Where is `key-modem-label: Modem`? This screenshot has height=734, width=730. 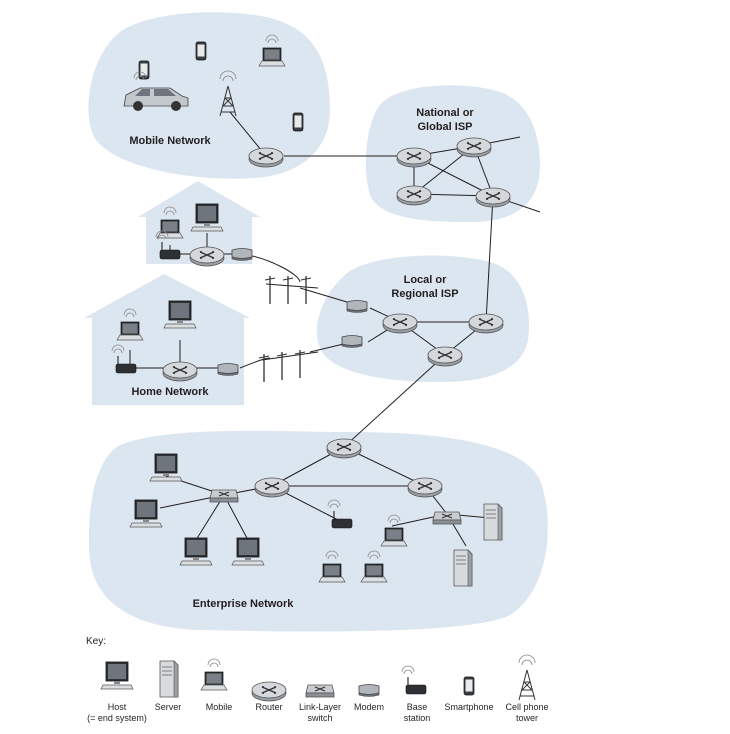
key-modem-label: Modem is located at coordinates (369, 707).